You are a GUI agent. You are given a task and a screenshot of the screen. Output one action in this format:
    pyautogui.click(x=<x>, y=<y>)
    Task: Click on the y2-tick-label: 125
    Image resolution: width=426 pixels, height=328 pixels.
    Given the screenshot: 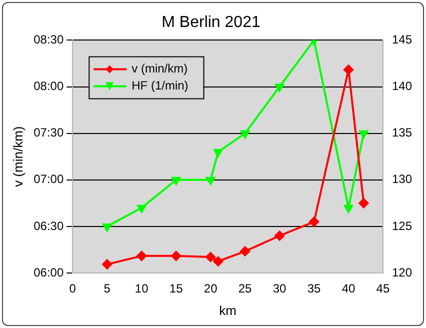 What is the action you would take?
    pyautogui.click(x=402, y=225)
    